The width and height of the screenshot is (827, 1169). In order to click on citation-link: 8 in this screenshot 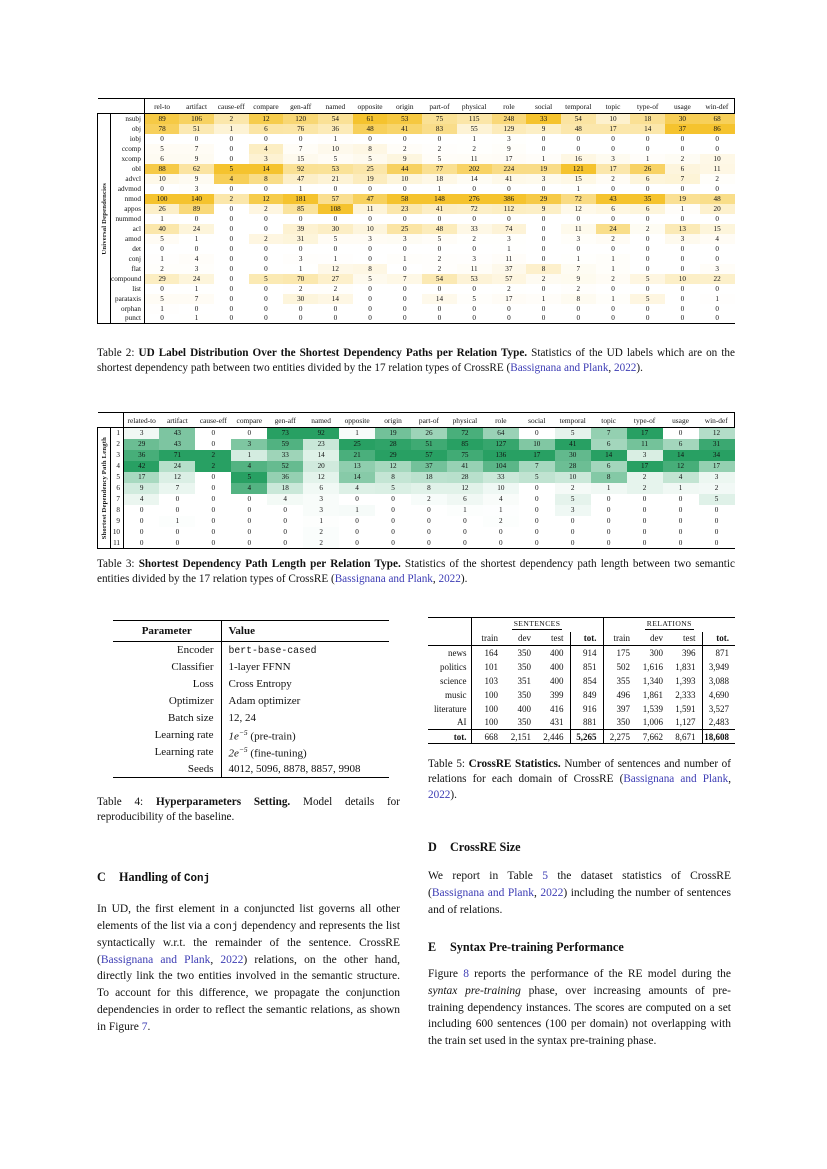, I will do `click(466, 974)`.